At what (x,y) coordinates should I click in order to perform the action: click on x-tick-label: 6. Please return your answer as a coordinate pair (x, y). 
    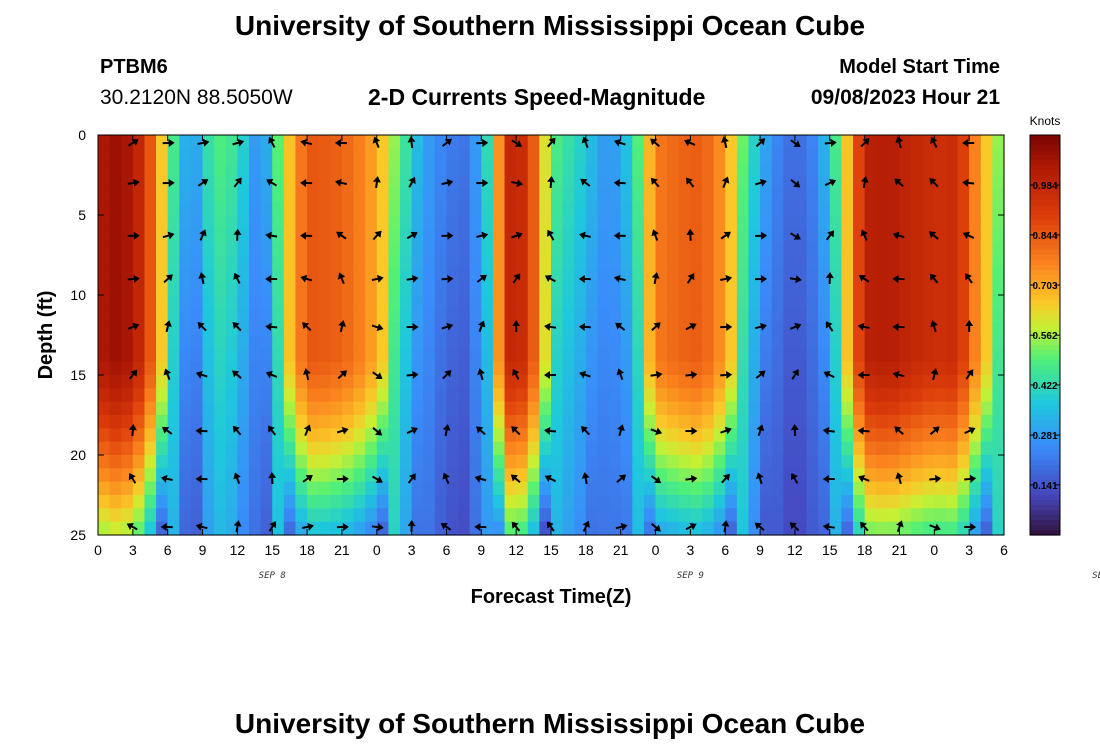
    Looking at the image, I should click on (447, 550).